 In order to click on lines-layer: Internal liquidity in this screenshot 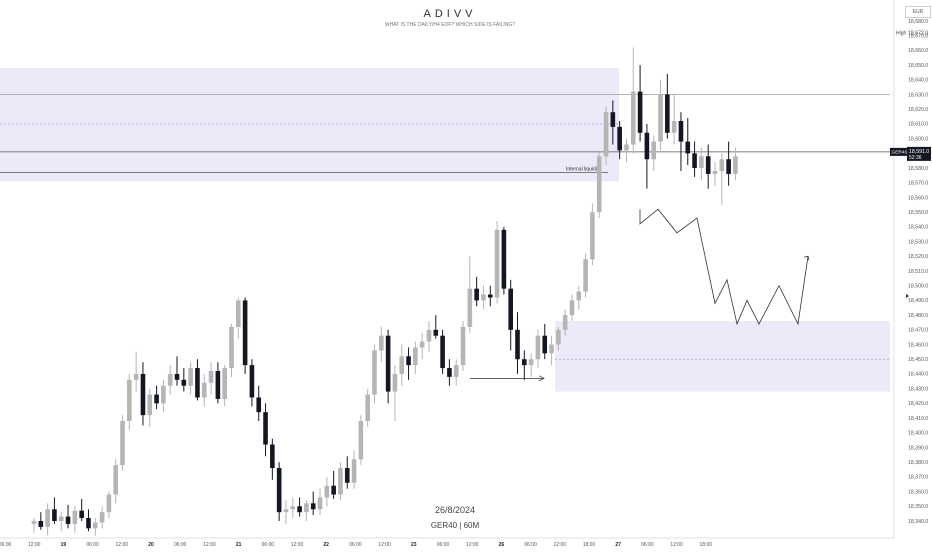, I will do `click(445, 133)`.